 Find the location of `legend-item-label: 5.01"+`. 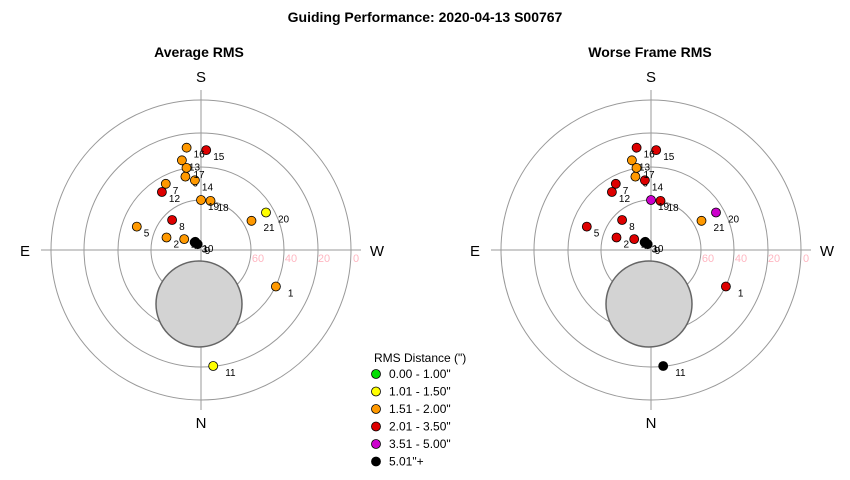

legend-item-label: 5.01"+ is located at coordinates (406, 462).